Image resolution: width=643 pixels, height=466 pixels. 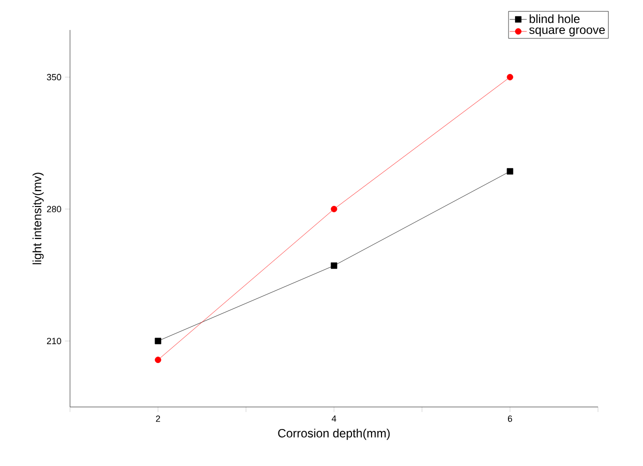 What do you see at coordinates (54, 209) in the screenshot?
I see `y-tick-label: 280` at bounding box center [54, 209].